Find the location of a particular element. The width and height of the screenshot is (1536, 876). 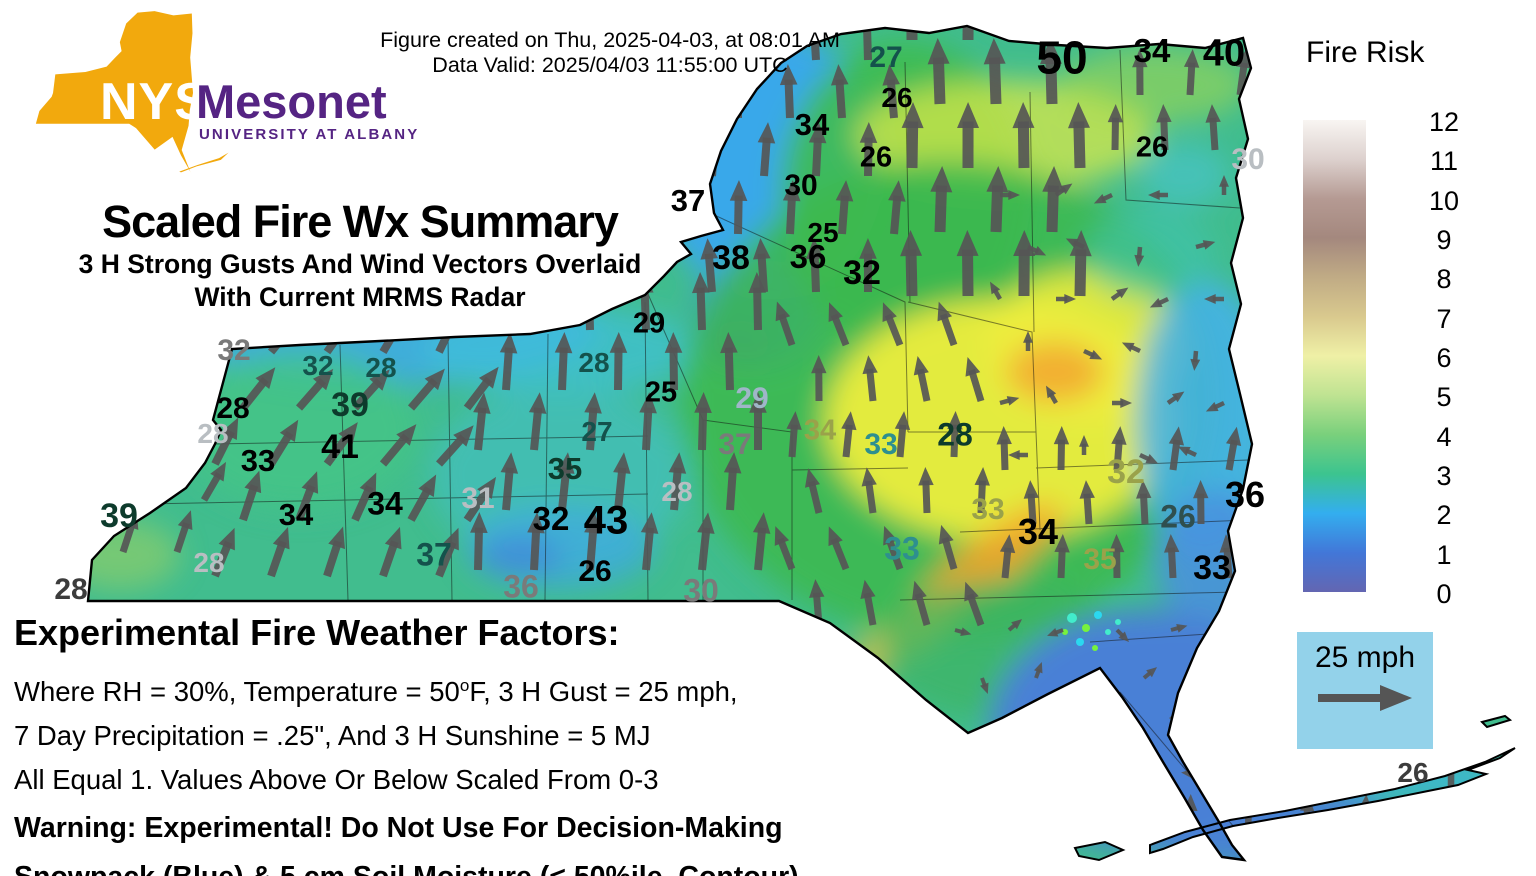

gust-value: 25 is located at coordinates (822, 232).